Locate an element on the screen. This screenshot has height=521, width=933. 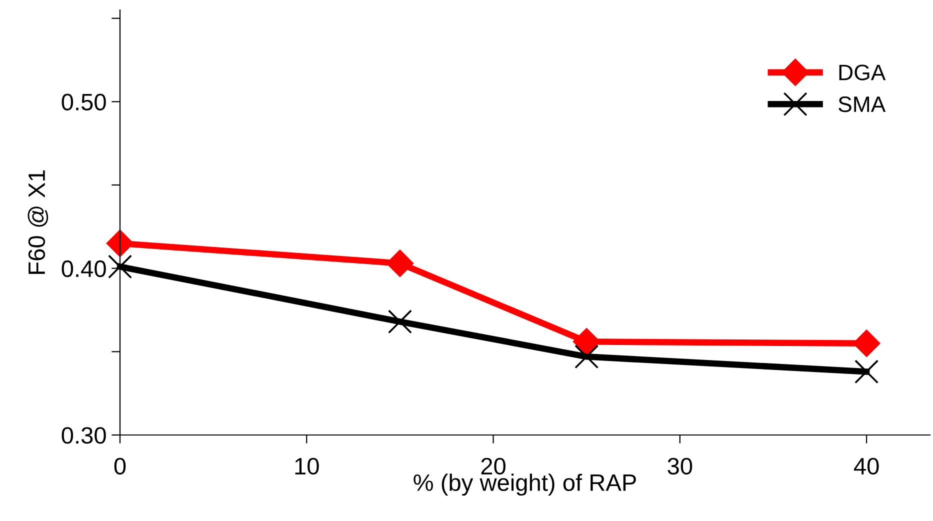
y-axis-title: F60 @ X1 is located at coordinates (38, 222).